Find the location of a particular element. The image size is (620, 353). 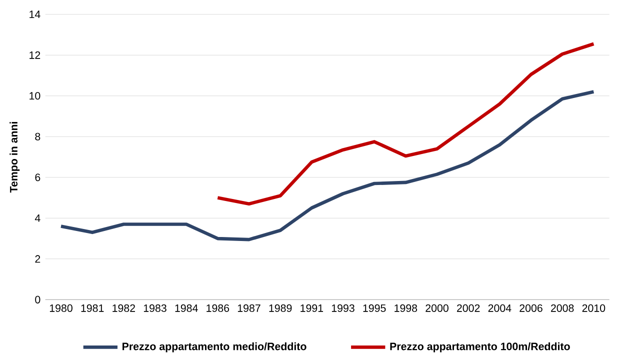

x-tick-label: 1984 is located at coordinates (186, 308).